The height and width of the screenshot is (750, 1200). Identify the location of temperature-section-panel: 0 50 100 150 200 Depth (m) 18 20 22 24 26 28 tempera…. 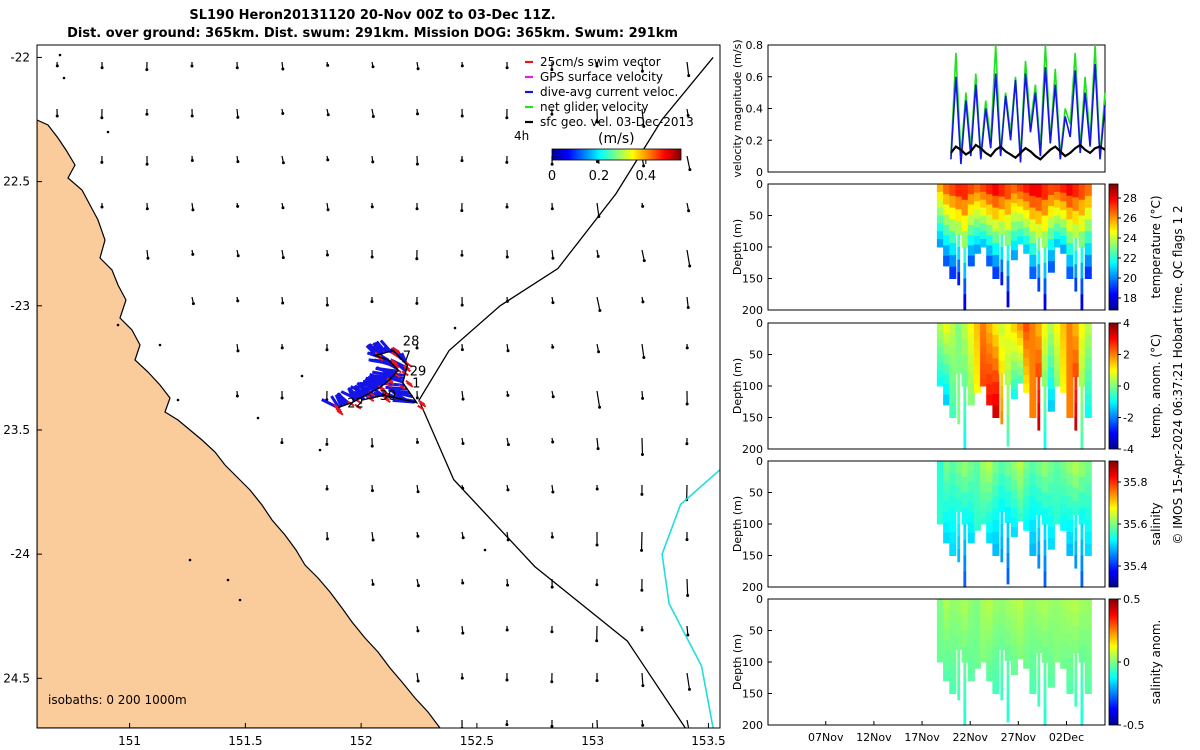
(947, 247).